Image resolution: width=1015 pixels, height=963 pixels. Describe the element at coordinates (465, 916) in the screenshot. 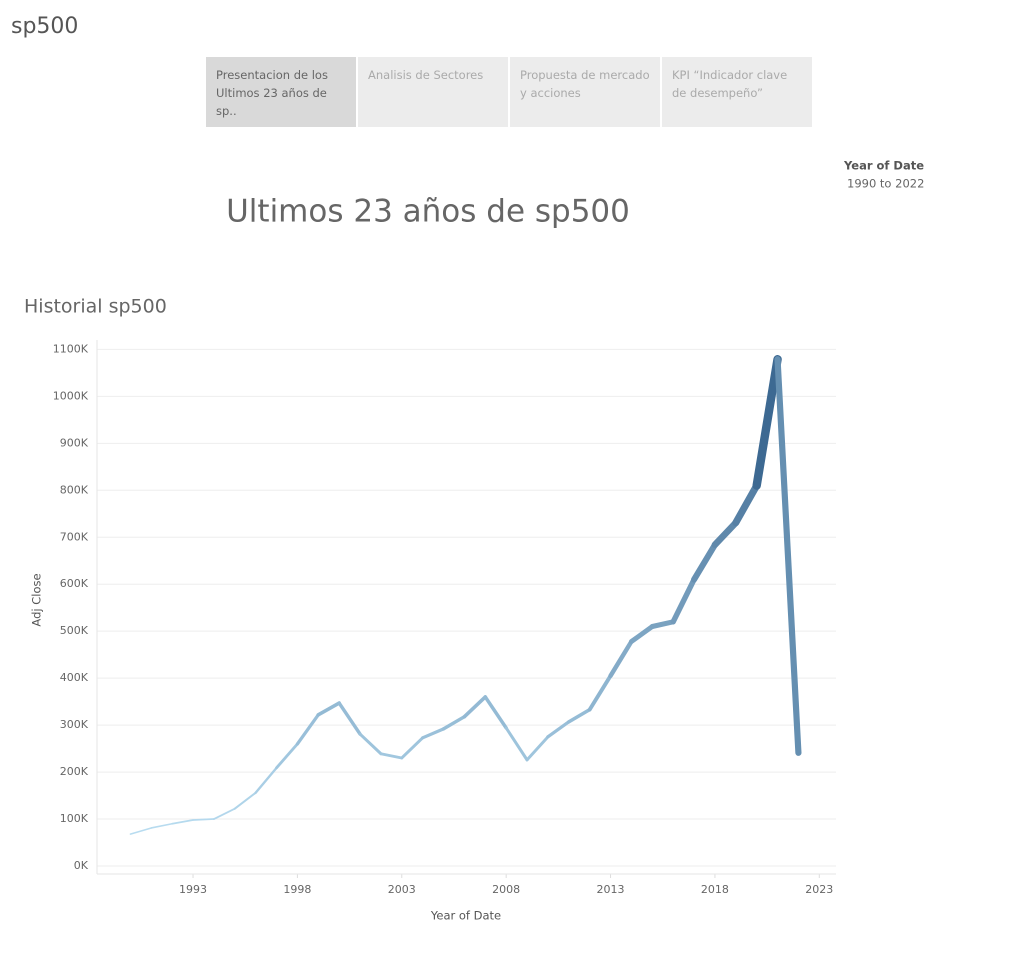

I see `x-axis-label: Year of Date` at that location.